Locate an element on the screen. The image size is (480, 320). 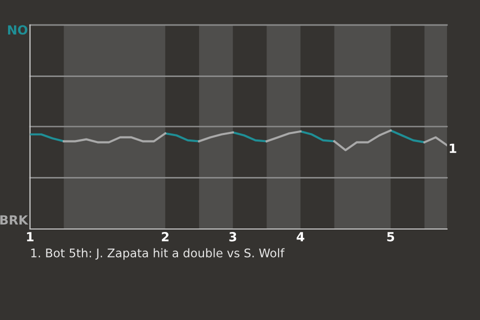
text: 1 is located at coordinates (453, 148).